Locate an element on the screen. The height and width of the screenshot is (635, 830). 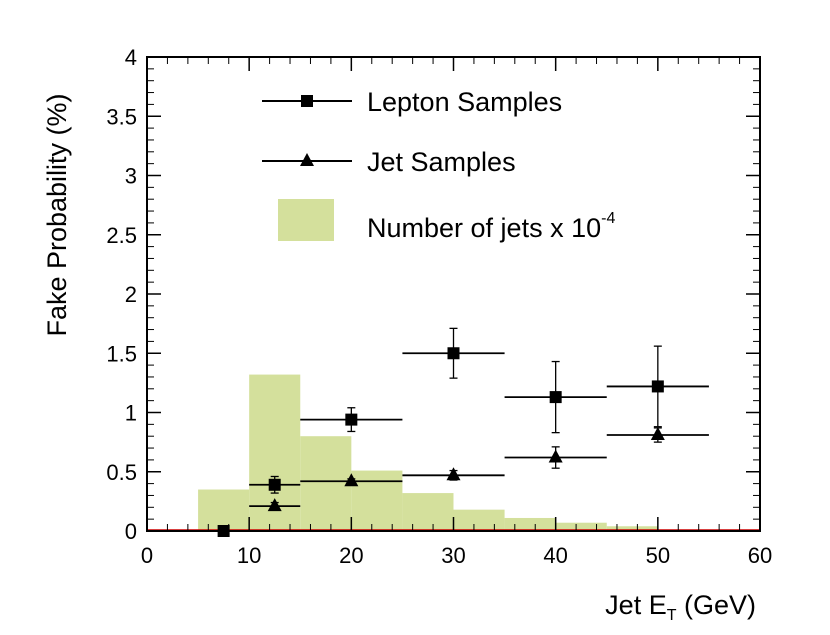
y-tick-label: 4 is located at coordinates (131, 57).